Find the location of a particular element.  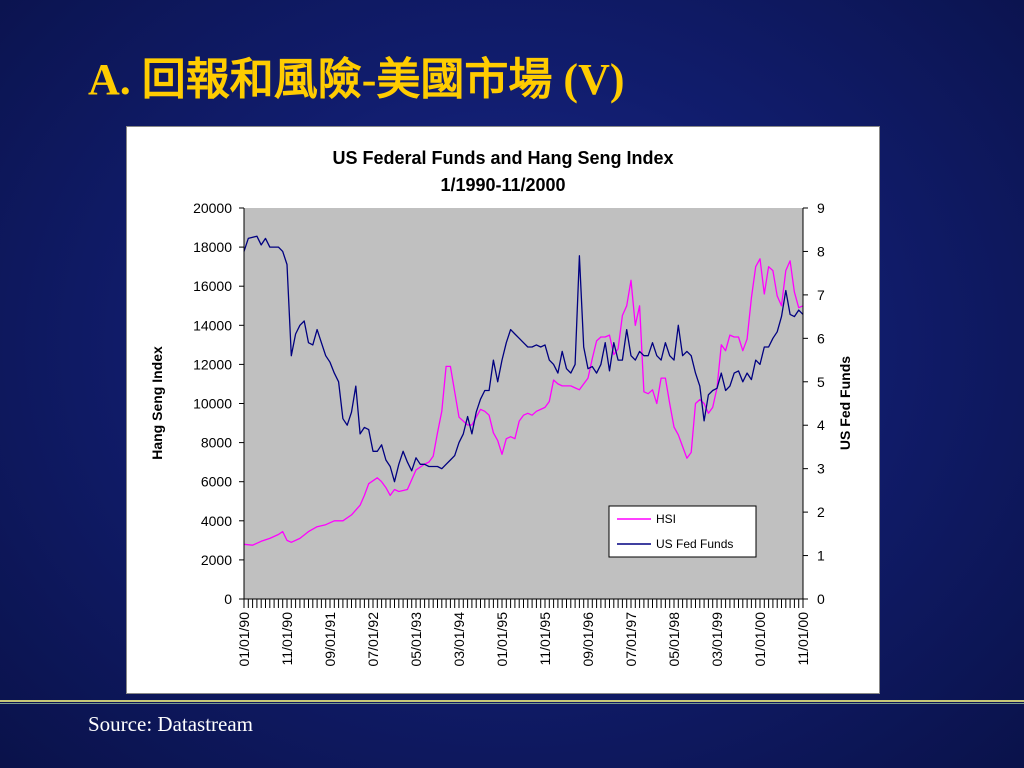

x-tick-label: 11/01/90 is located at coordinates (287, 639).